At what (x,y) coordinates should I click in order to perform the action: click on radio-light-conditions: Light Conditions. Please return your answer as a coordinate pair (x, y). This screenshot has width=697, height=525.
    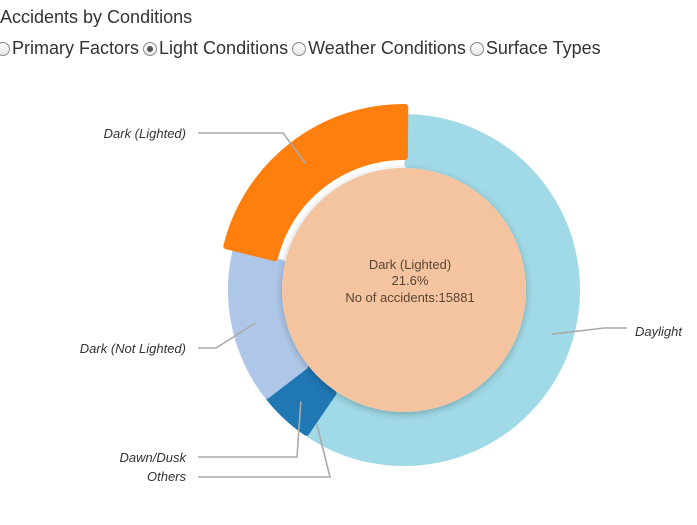
    Looking at the image, I should click on (215, 48).